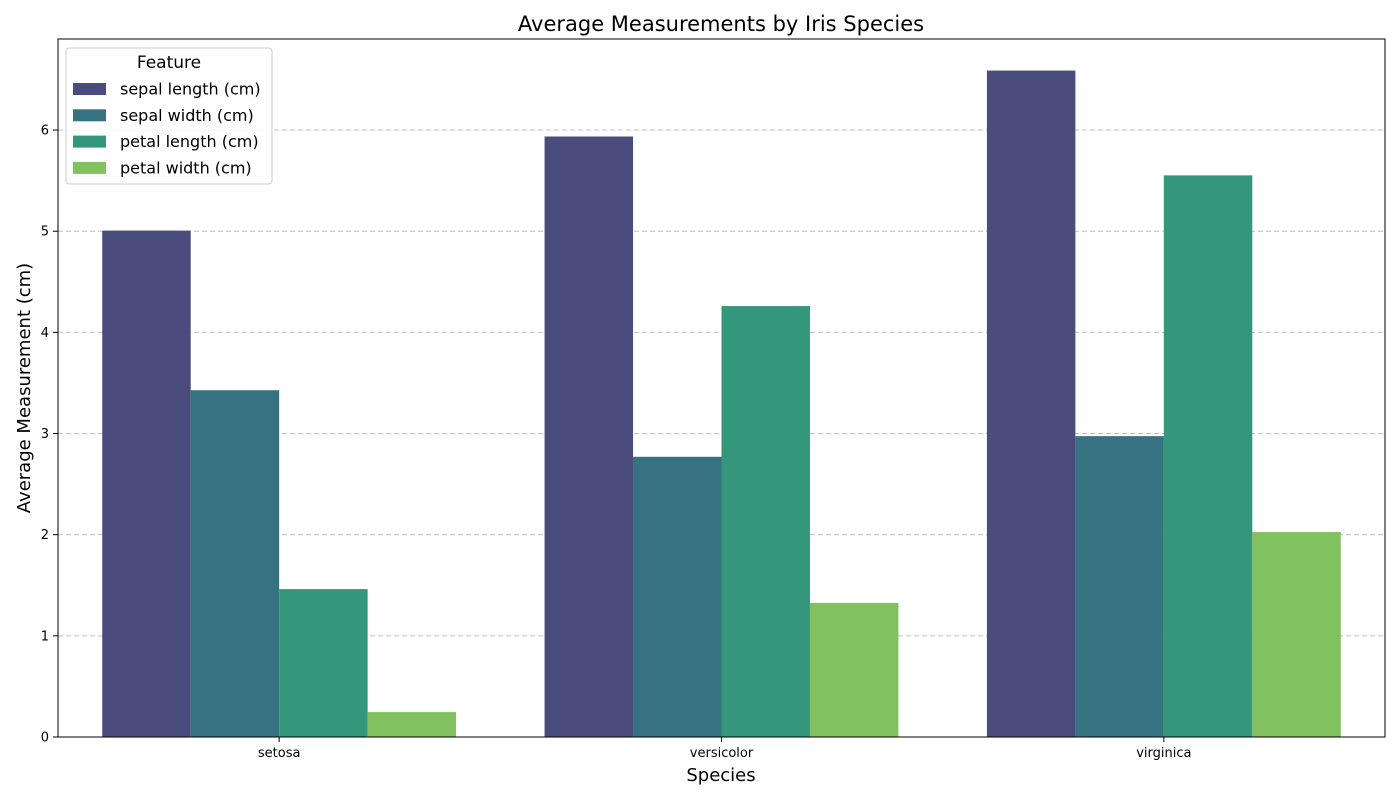 Image resolution: width=1400 pixels, height=800 pixels. I want to click on y-axis-label: Average Measurement (cm), so click(24, 388).